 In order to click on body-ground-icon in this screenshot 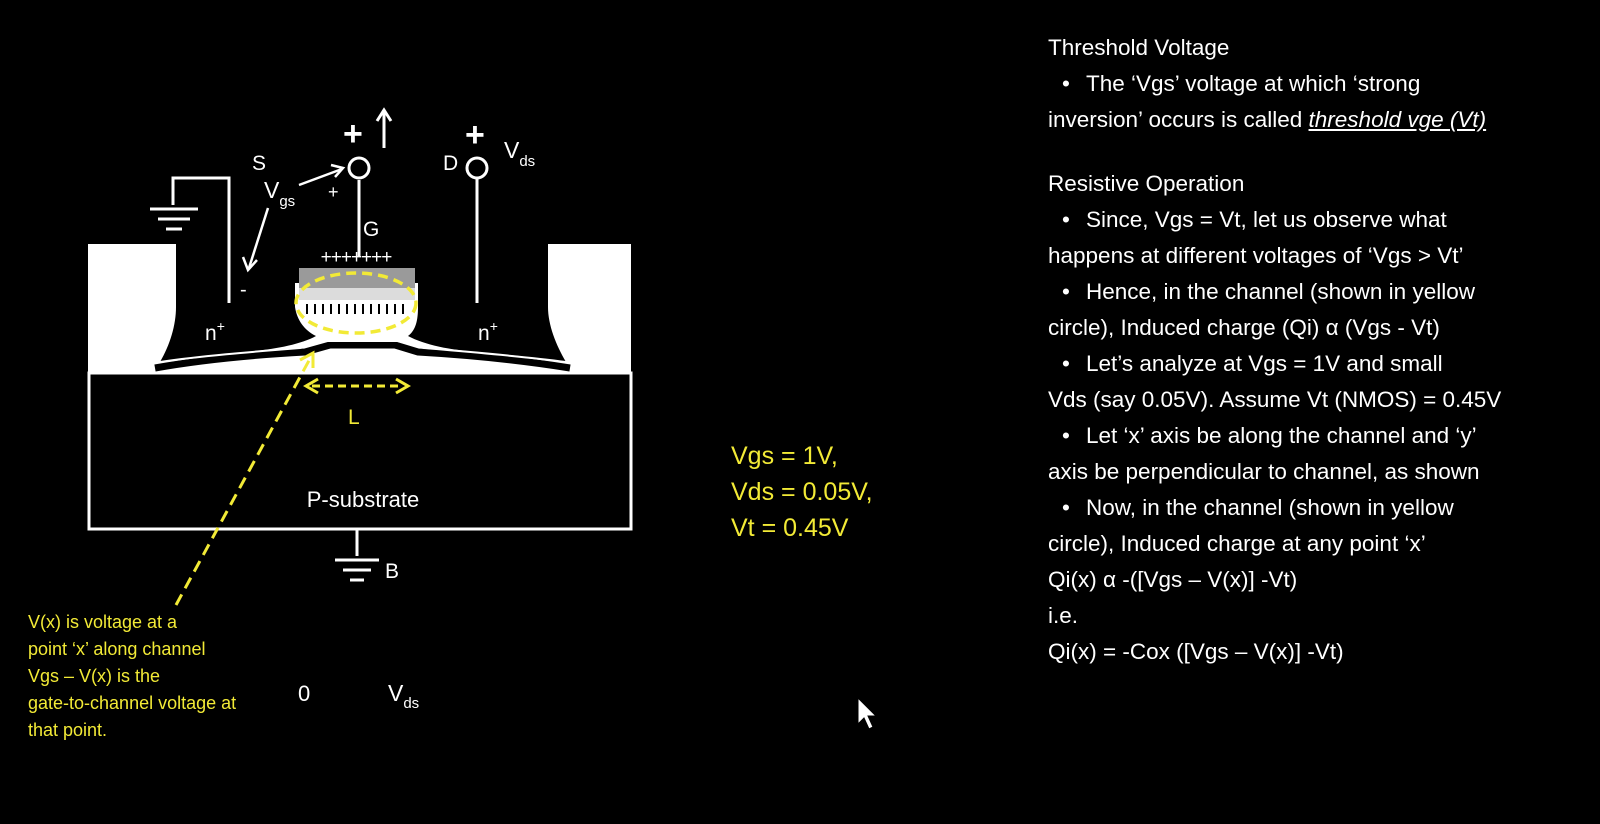, I will do `click(357, 570)`.